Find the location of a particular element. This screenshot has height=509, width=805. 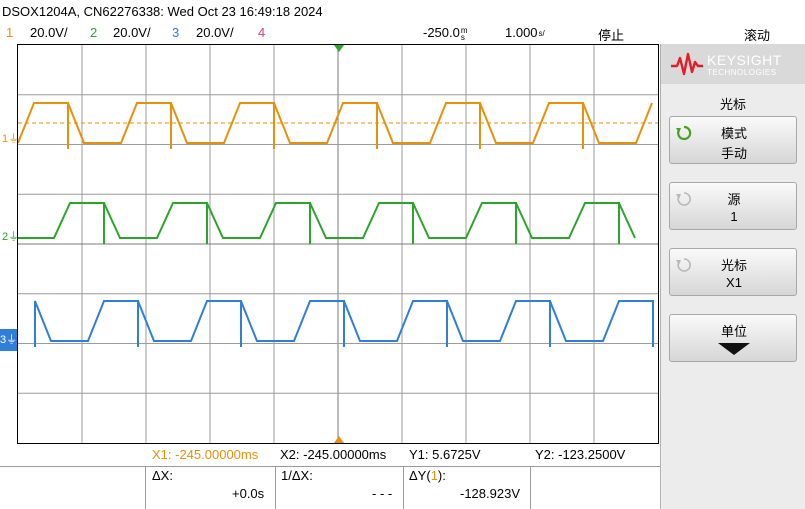

brand-area: KEYSIGHT TECHNOLOGIES is located at coordinates (733, 64).